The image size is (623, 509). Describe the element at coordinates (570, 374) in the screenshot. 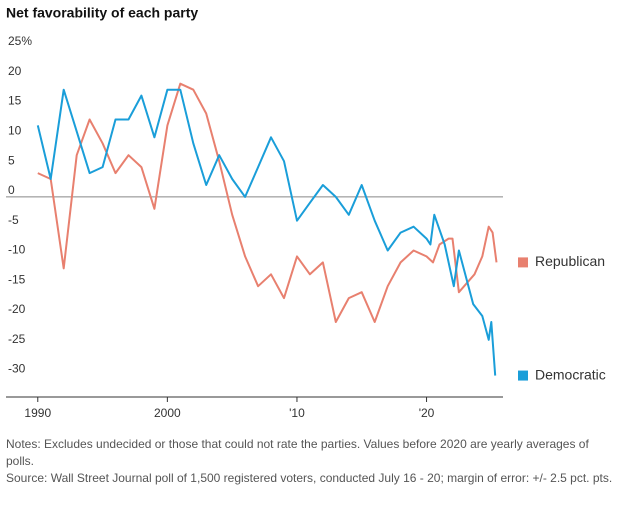

I see `legend-label: Democratic` at that location.